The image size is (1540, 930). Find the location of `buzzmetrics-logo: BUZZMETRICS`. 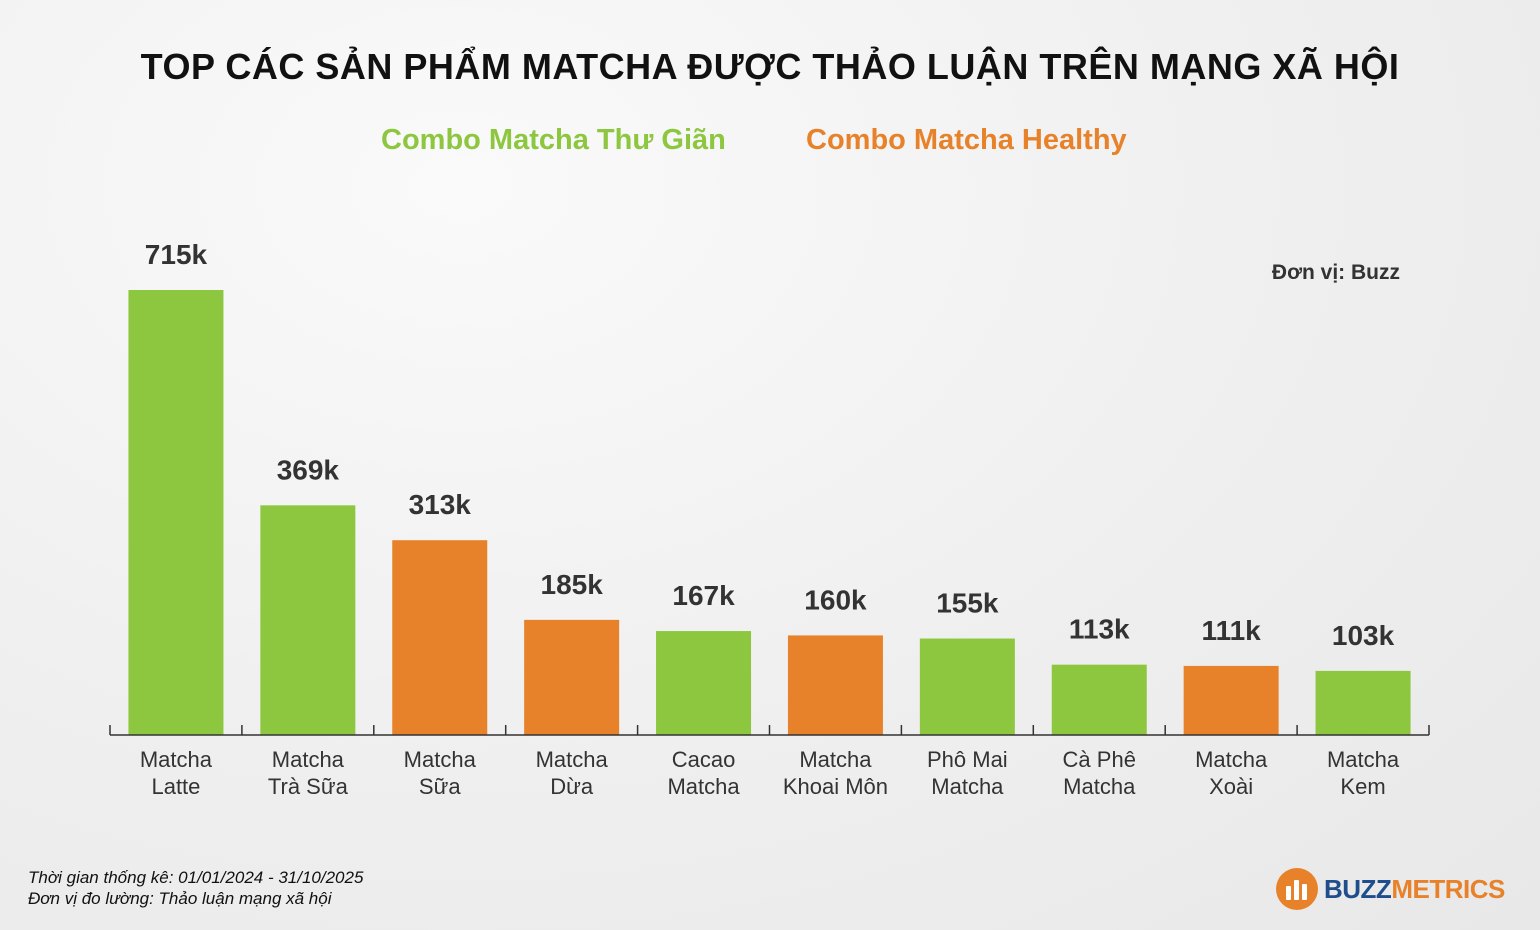

buzzmetrics-logo: BUZZMETRICS is located at coordinates (1391, 890).